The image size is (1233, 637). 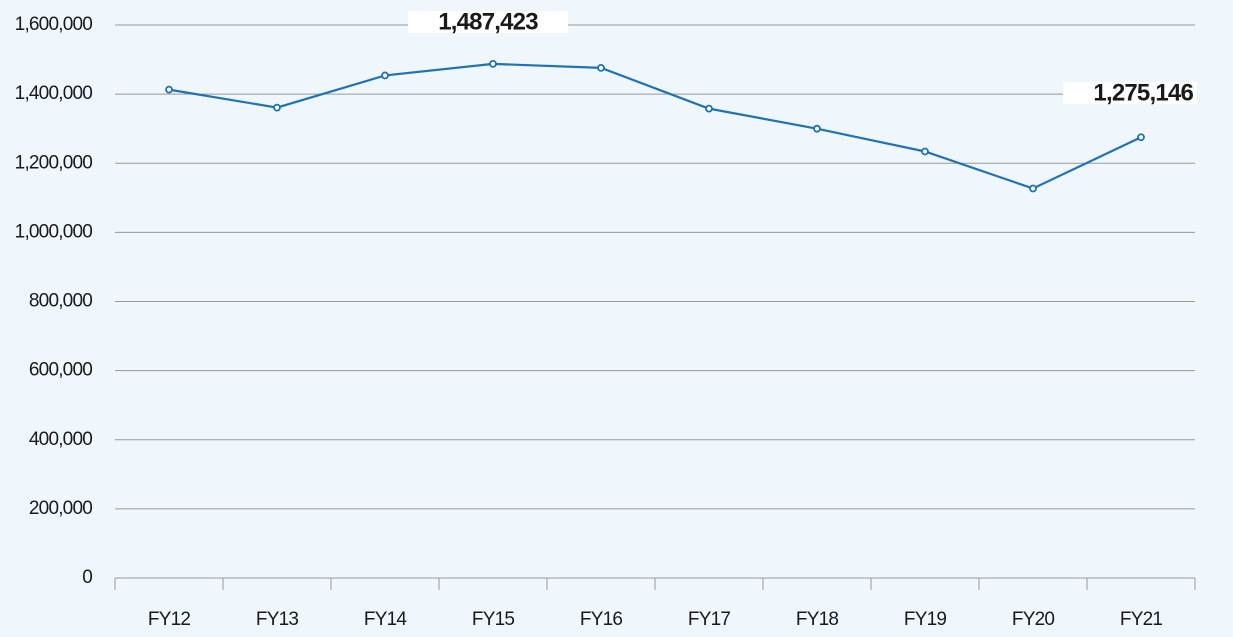 I want to click on y-tick-label: 400,000, so click(x=60, y=439).